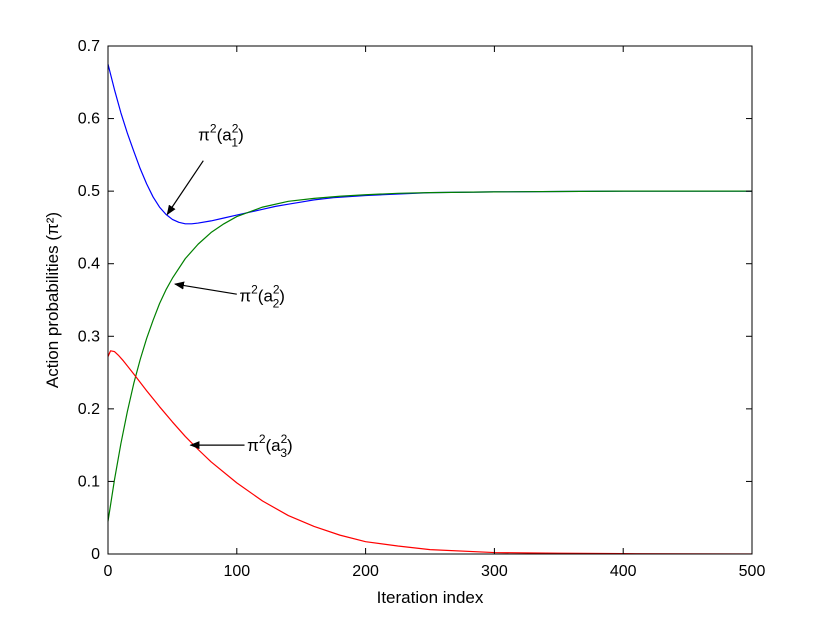 The image size is (830, 625). Describe the element at coordinates (365, 571) in the screenshot. I see `x-tick-label: 200` at that location.